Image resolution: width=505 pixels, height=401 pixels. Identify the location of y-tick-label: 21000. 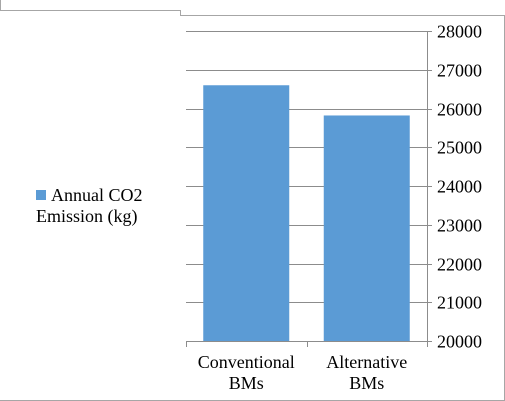
(459, 303).